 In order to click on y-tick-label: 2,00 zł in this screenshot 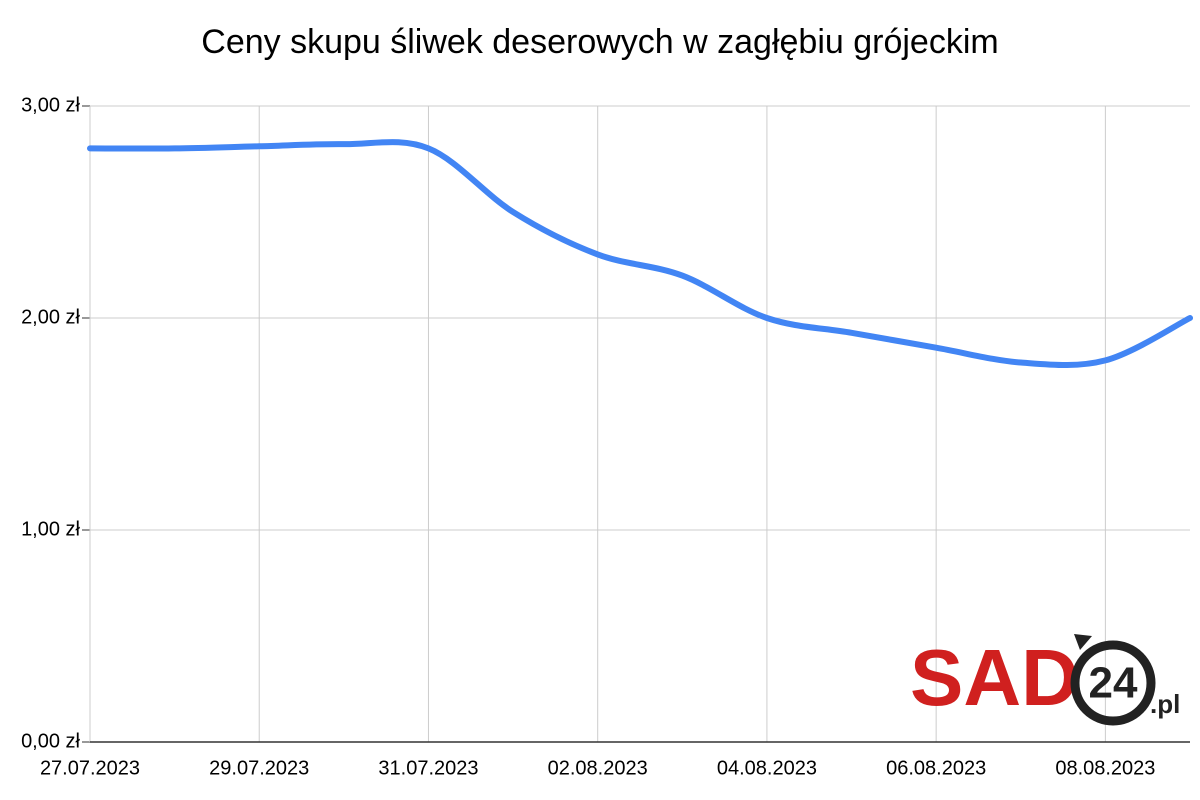, I will do `click(50, 317)`.